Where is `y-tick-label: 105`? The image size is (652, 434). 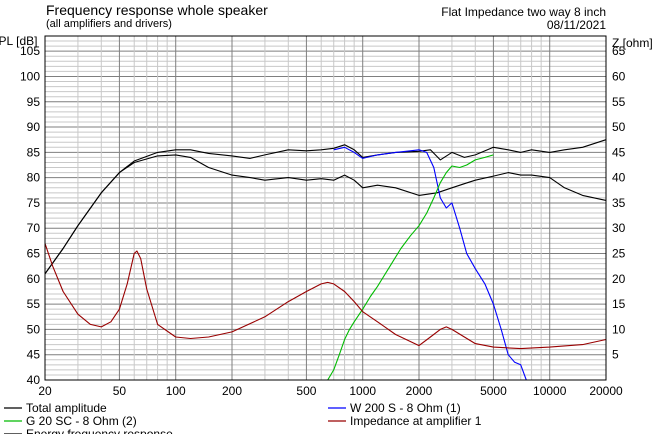
y-tick-label: 105 is located at coordinates (30, 51).